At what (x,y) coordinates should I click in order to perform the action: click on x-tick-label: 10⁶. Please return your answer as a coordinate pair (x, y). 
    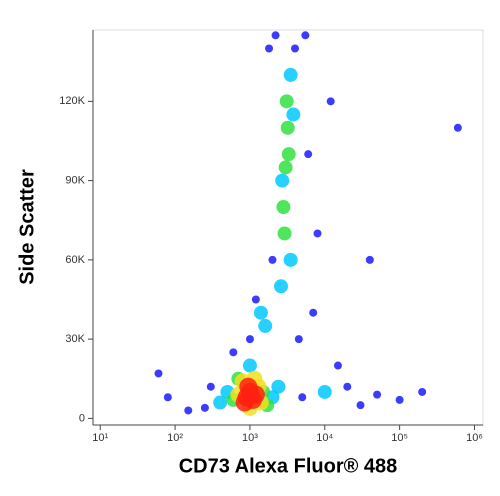
    Looking at the image, I should click on (474, 438).